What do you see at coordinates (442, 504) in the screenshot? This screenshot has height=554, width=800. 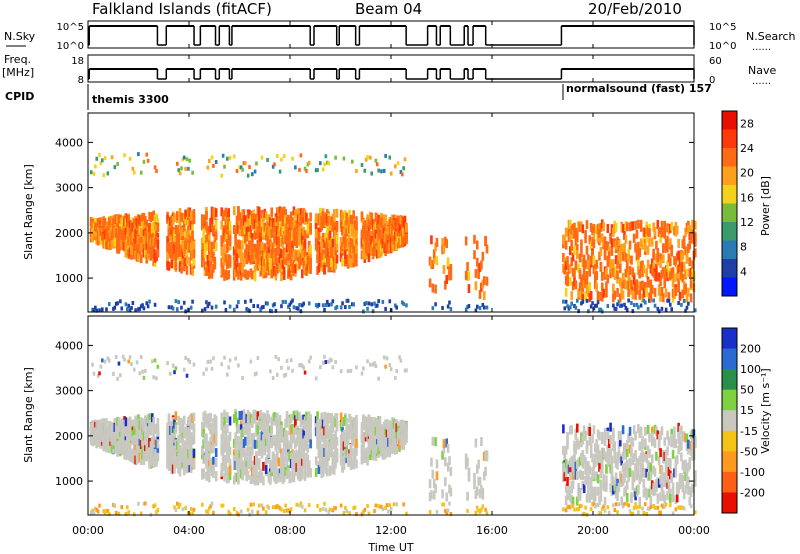 I see `velocity-cell-2089` at bounding box center [442, 504].